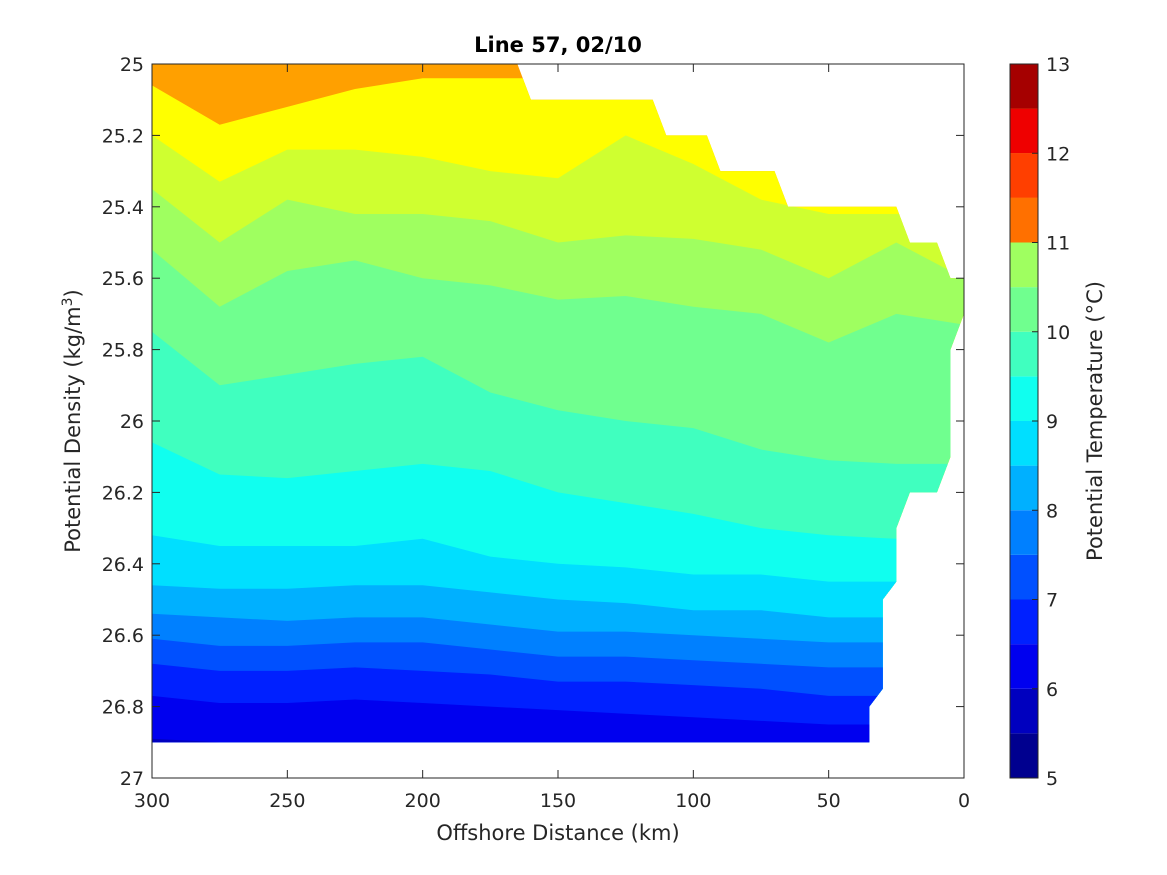 The image size is (1167, 875). Describe the element at coordinates (1058, 65) in the screenshot. I see `colorbar-tick-label: 13` at that location.